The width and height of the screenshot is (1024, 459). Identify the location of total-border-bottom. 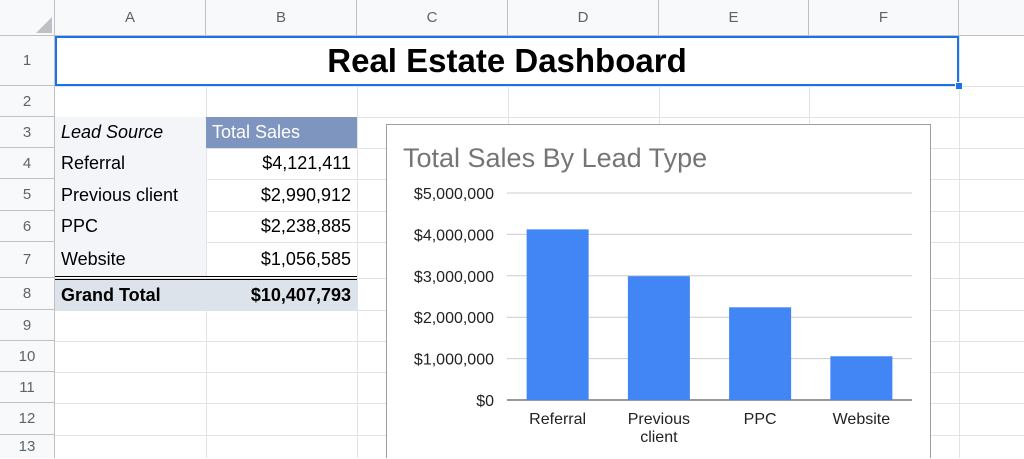
(206, 279).